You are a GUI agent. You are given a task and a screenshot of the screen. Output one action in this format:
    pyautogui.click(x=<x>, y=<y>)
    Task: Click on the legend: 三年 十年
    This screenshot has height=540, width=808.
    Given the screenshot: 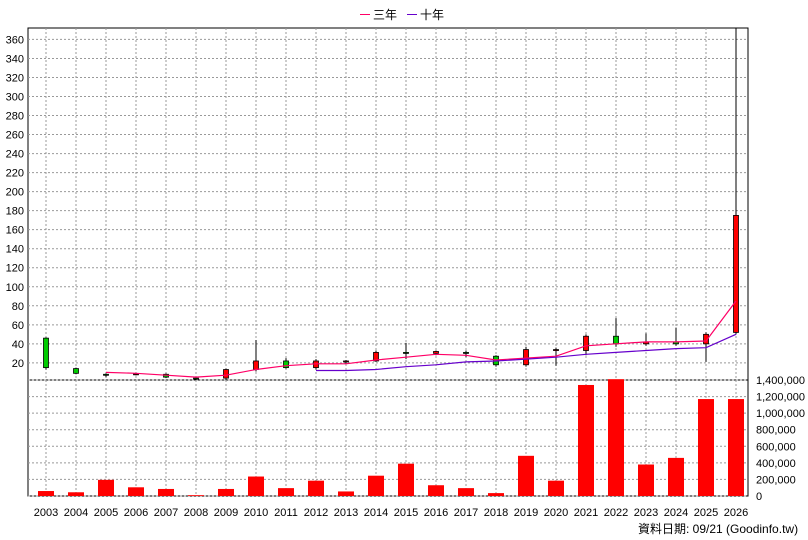 What is the action you would take?
    pyautogui.click(x=402, y=14)
    